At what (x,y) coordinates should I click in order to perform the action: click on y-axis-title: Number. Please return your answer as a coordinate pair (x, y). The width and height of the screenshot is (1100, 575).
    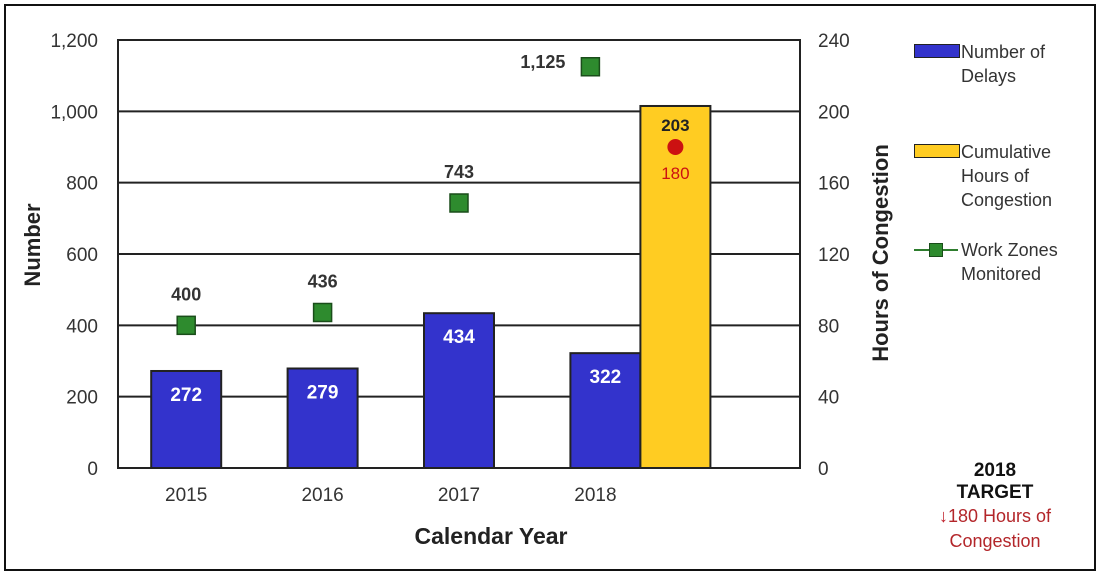
    Looking at the image, I should click on (32, 245).